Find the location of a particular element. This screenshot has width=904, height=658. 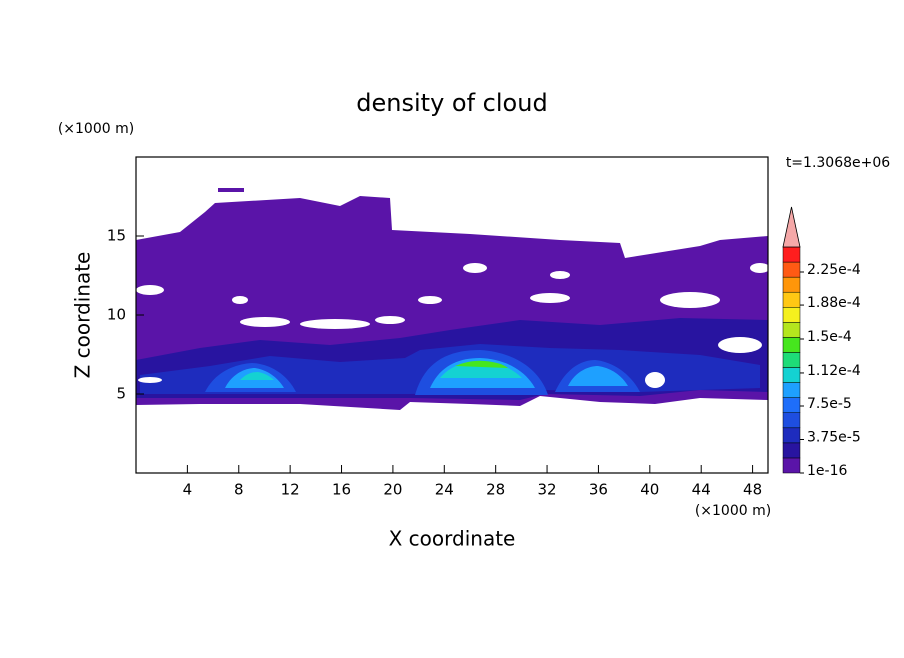

colorbar-extend is located at coordinates (791, 227).